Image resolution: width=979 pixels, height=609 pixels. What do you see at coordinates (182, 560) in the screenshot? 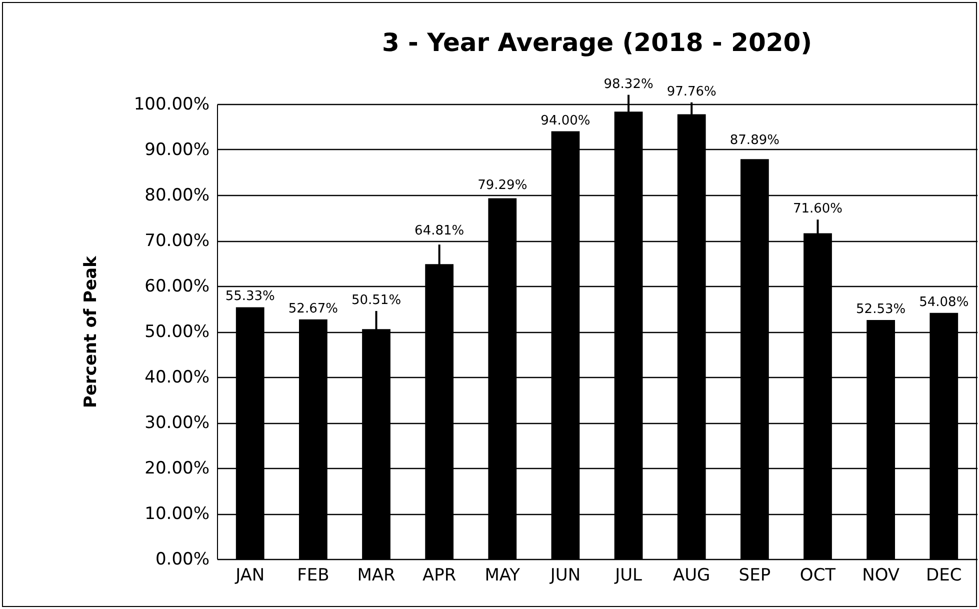
I see `y-tick-label: 0.00%` at bounding box center [182, 560].